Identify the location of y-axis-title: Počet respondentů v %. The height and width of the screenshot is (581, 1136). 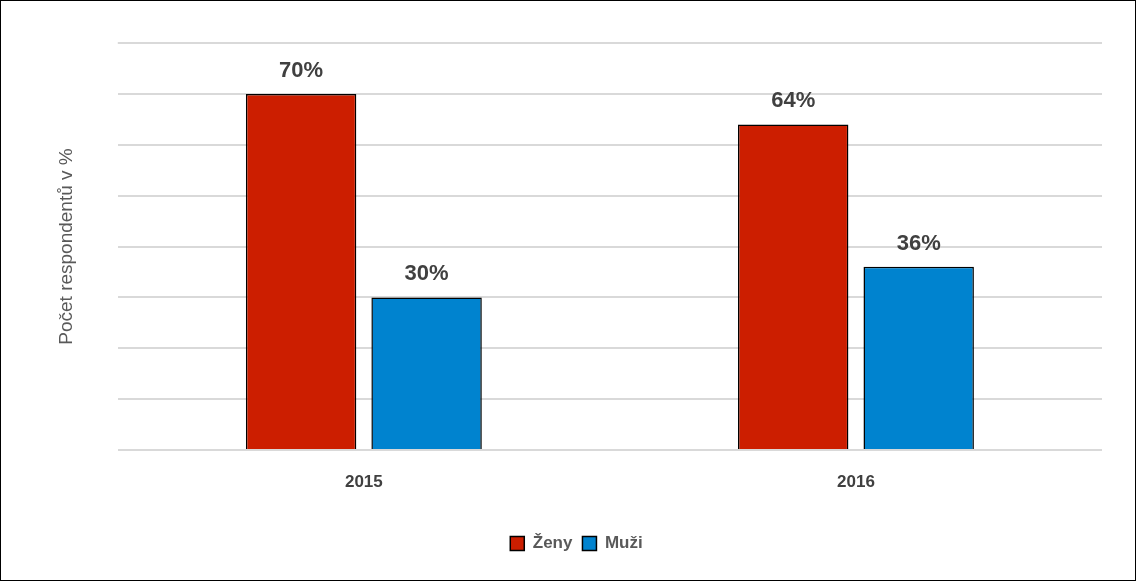
(65, 246).